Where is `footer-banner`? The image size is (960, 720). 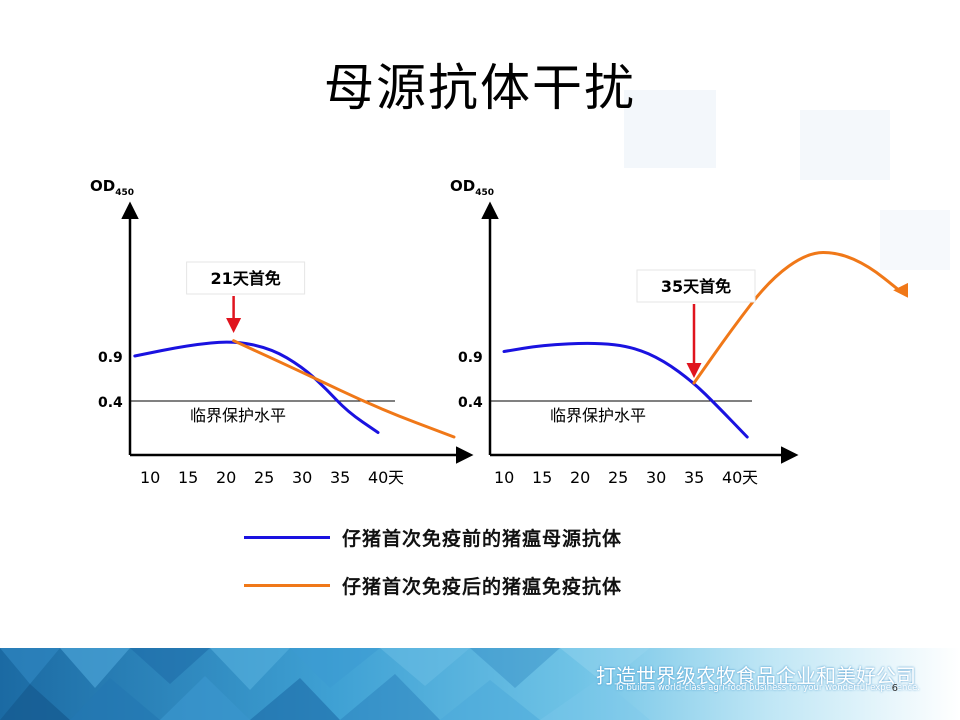 footer-banner is located at coordinates (480, 684).